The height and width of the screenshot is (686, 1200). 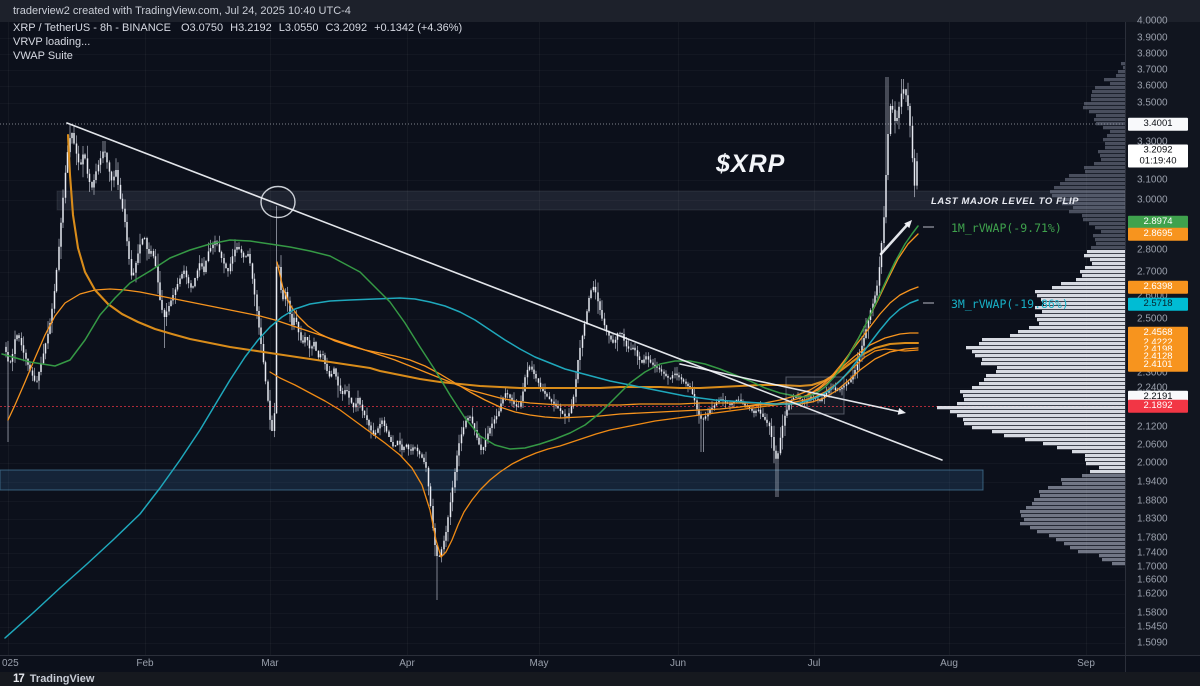 I want to click on price-tick: 1.5090, so click(x=1152, y=643).